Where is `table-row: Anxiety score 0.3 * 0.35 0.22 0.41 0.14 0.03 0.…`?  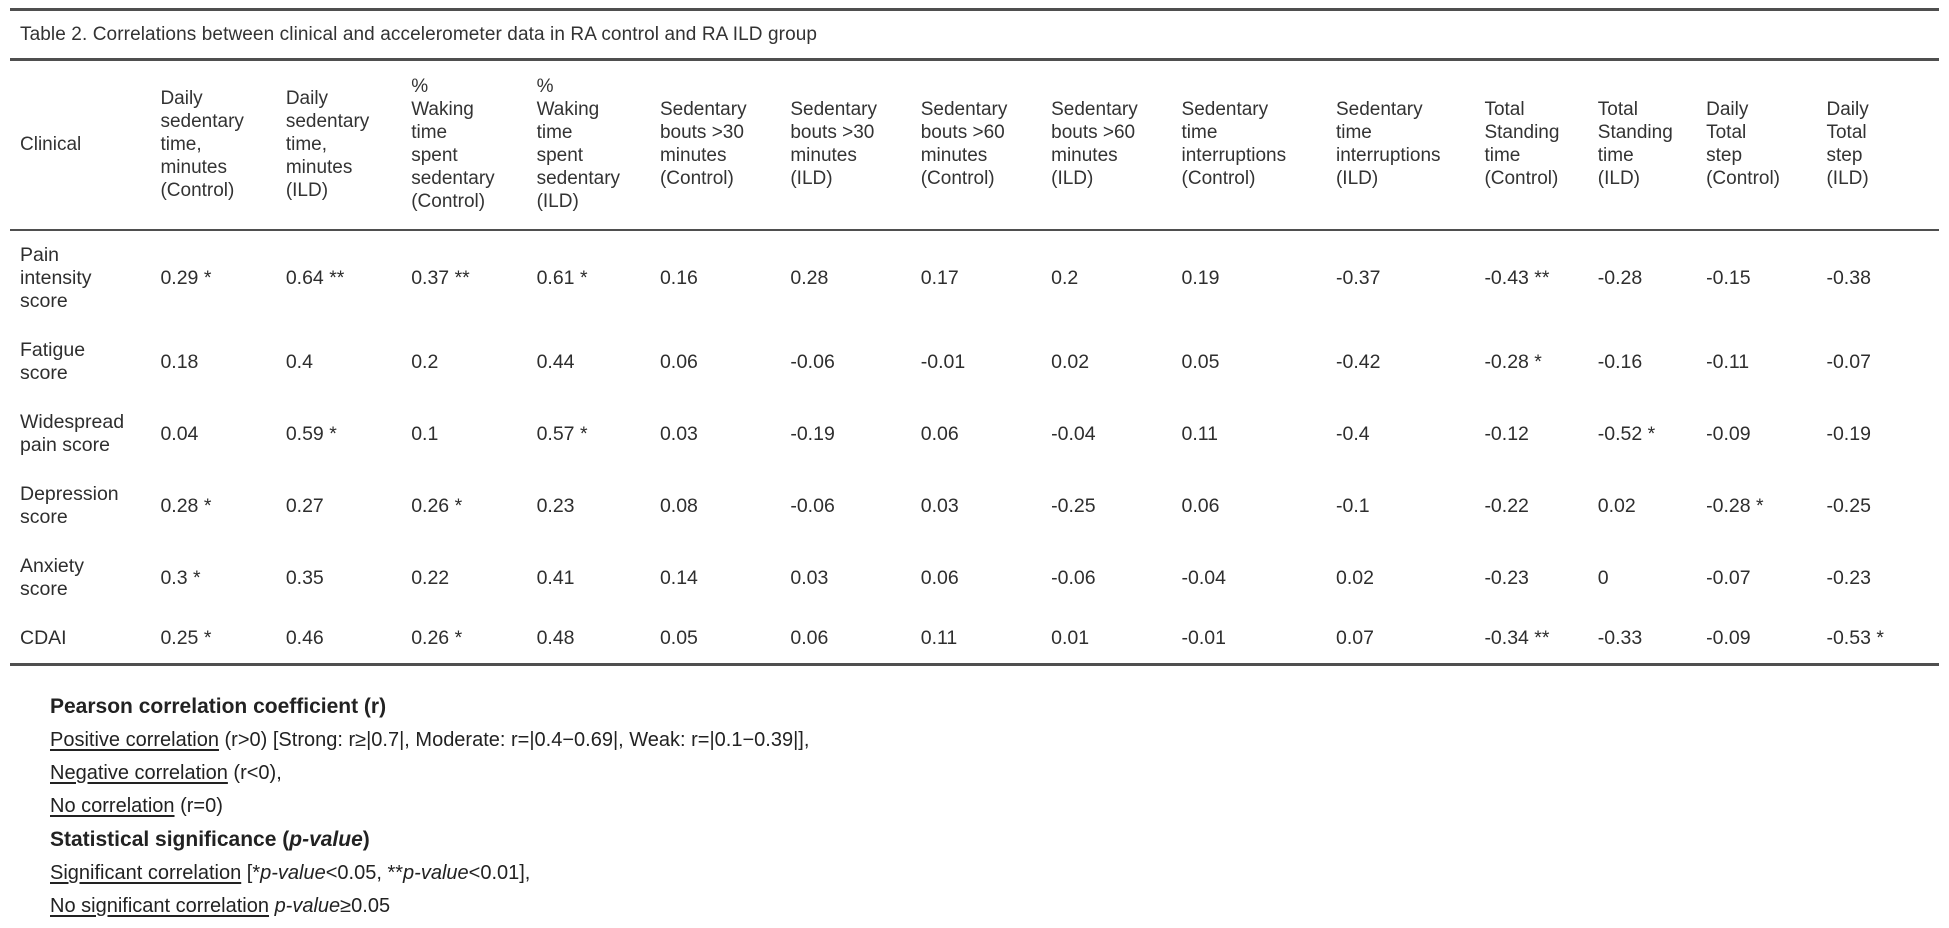 table-row: Anxiety score 0.3 * 0.35 0.22 0.41 0.14 0.03 0.… is located at coordinates (974, 578).